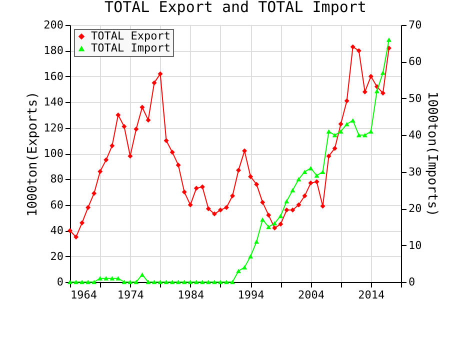 The image size is (450, 350). Describe the element at coordinates (57, 231) in the screenshot. I see `y-tick-label: 40` at that location.